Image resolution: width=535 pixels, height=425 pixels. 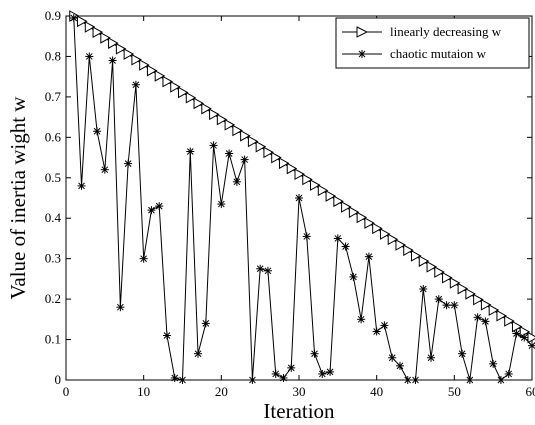 I want to click on legend-marker-asterisk, so click(x=362, y=54).